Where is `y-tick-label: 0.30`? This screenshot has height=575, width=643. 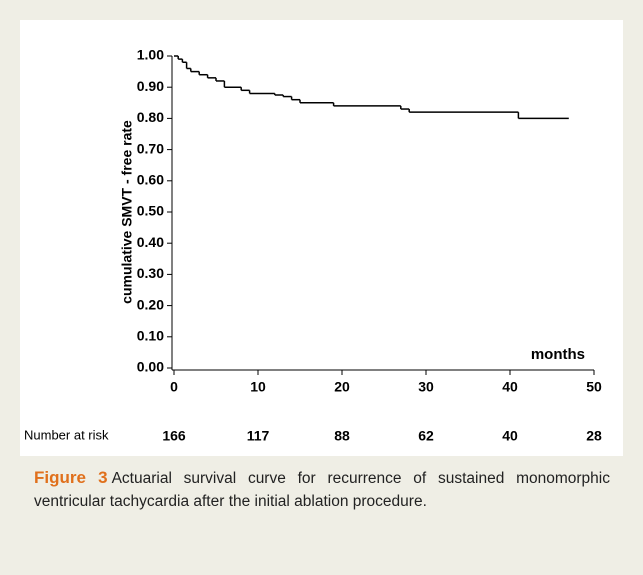 y-tick-label: 0.30 is located at coordinates (150, 273).